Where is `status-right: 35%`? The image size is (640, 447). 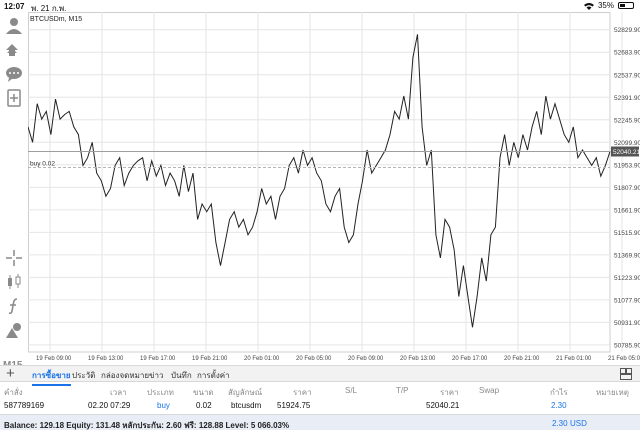
status-right: 35% is located at coordinates (608, 5).